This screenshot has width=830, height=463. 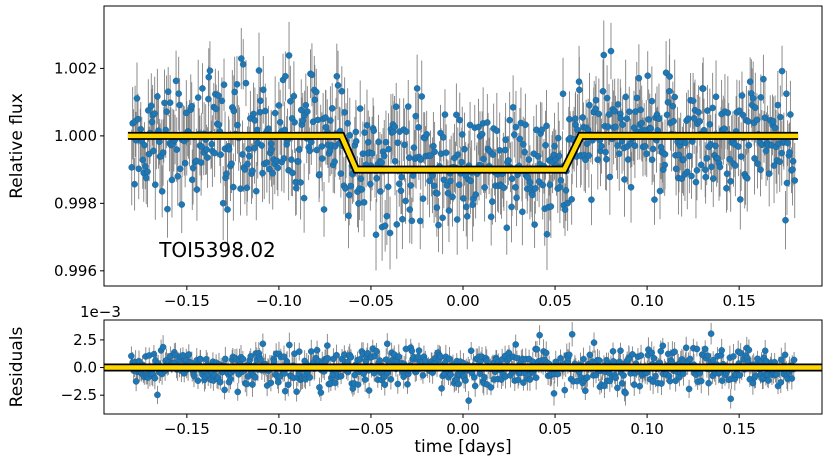 What do you see at coordinates (462, 429) in the screenshot?
I see `x-tick-label: 0.00` at bounding box center [462, 429].